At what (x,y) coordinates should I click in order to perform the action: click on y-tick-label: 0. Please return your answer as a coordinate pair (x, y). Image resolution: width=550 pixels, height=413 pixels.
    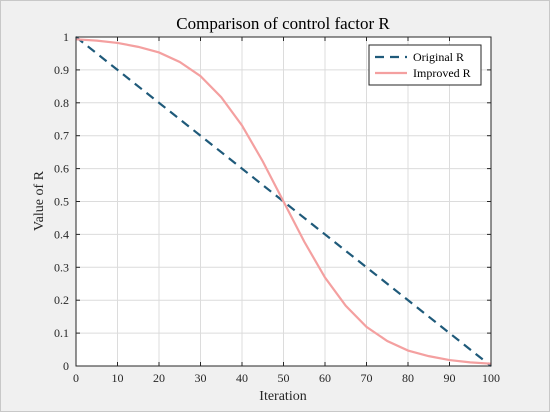
    Looking at the image, I should click on (66, 366).